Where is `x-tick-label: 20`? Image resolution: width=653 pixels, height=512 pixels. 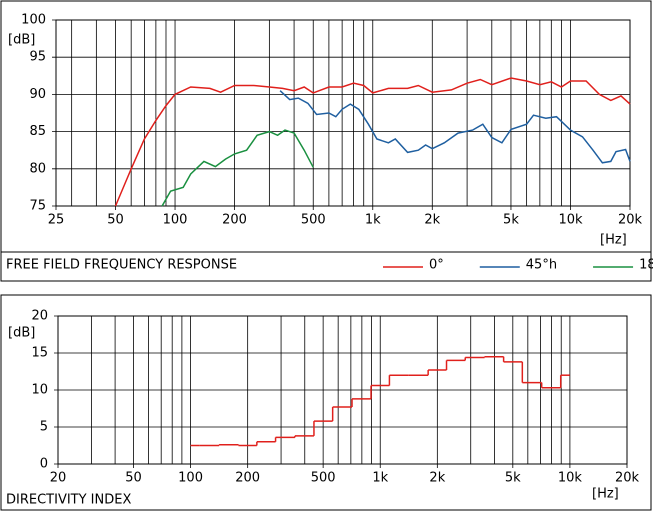
x-tick-label: 20 is located at coordinates (58, 478).